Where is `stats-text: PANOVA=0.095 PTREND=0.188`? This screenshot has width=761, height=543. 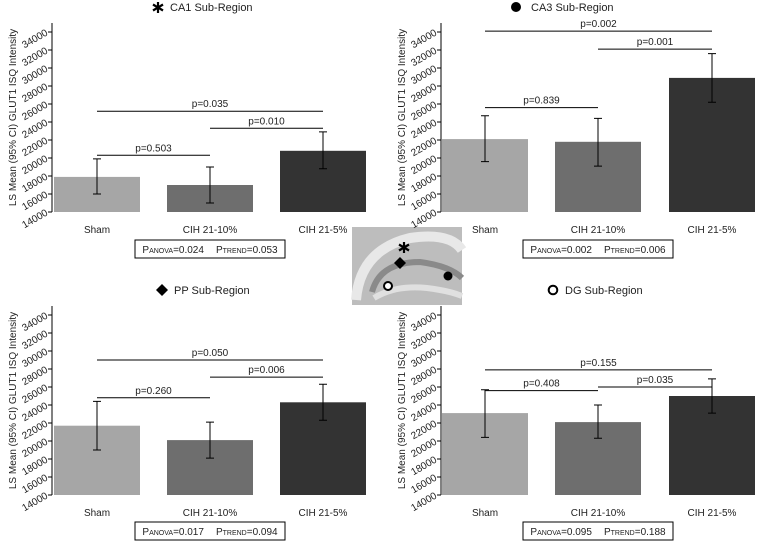 stats-text: PANOVA=0.095 PTREND=0.188 is located at coordinates (598, 532).